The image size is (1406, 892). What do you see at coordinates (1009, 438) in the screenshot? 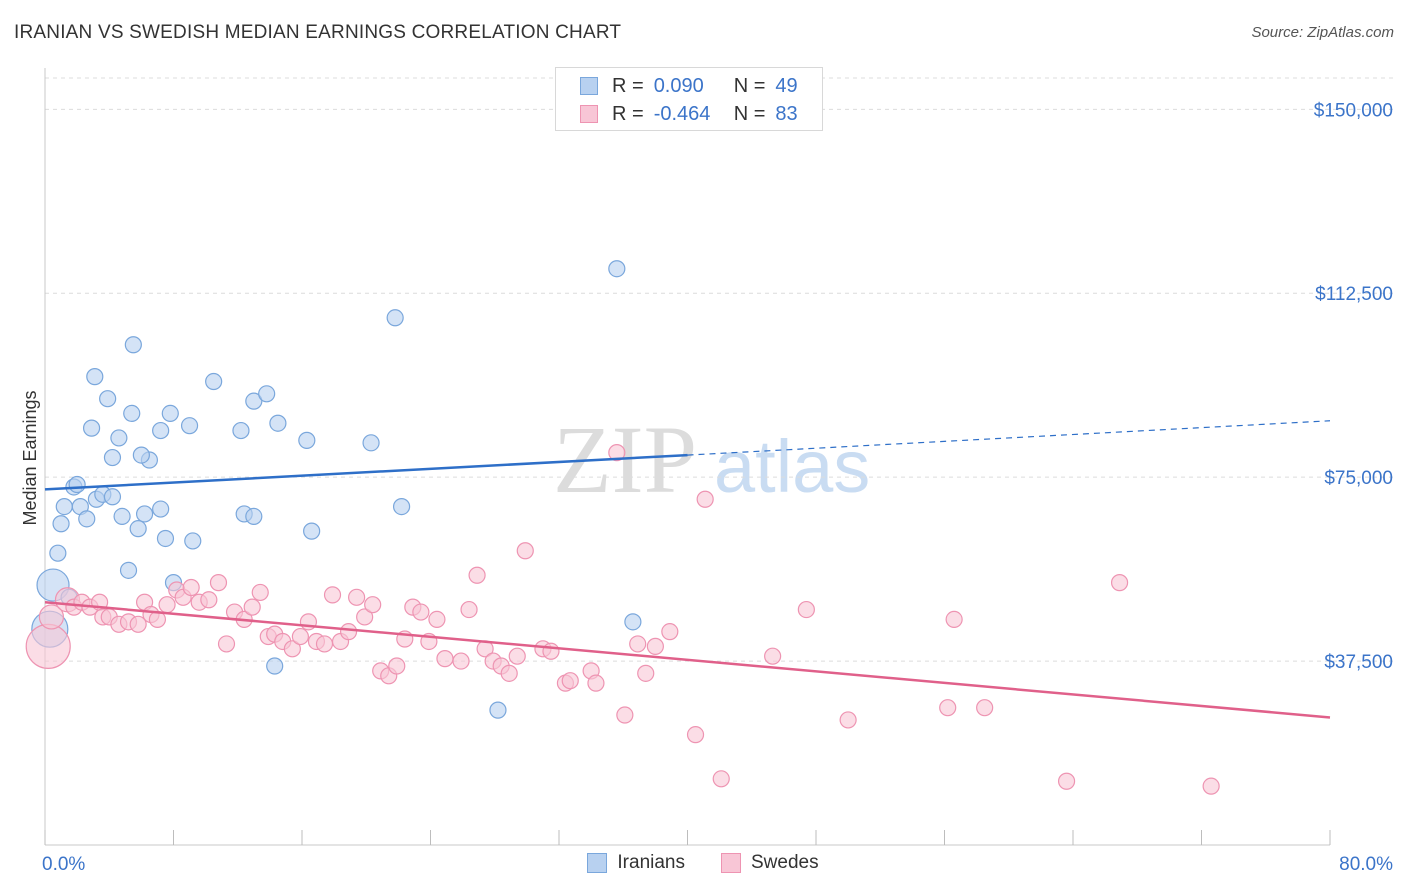
I see `iranians-trend-extension` at bounding box center [1009, 438].